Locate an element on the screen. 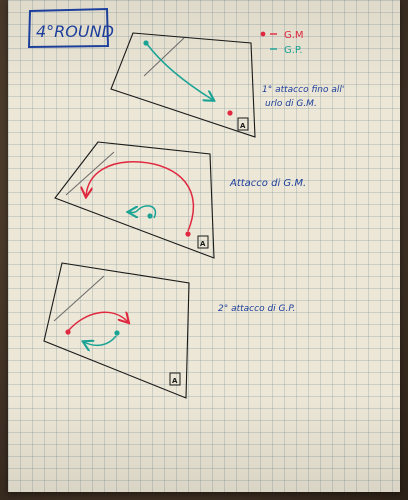 This screenshot has width=408, height=500. diagram-1: A 1° attacco fino all' urlo di G.M. is located at coordinates (227, 85).